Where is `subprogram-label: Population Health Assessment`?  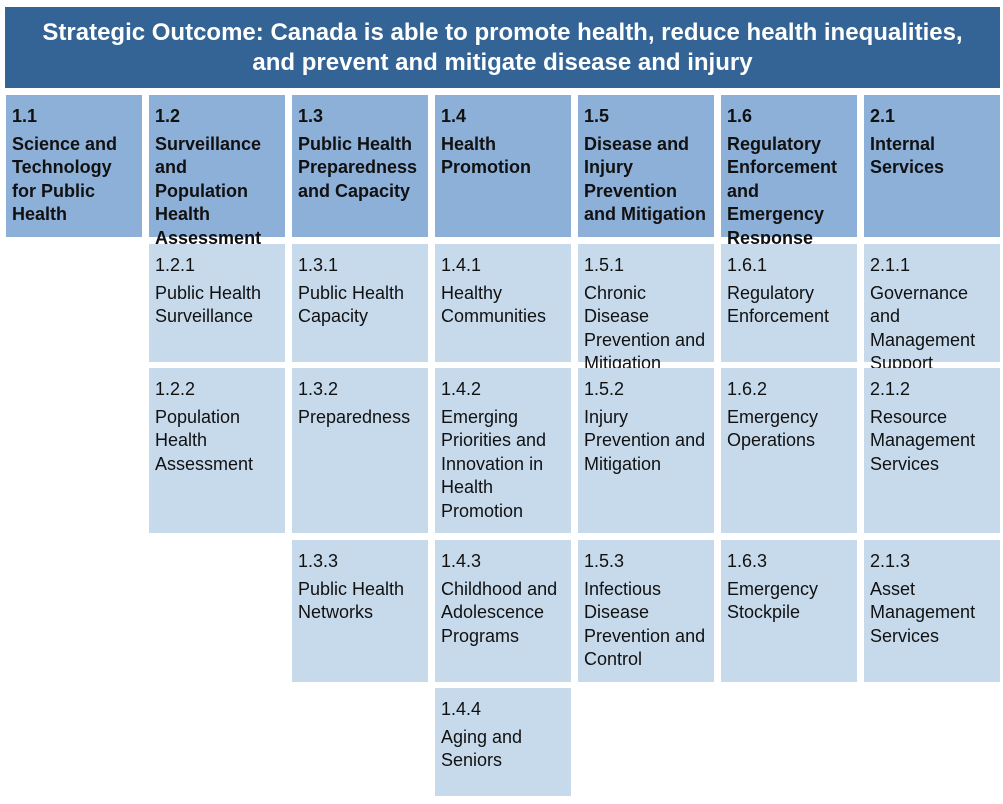
subprogram-label: Population Health Assessment is located at coordinates (204, 440).